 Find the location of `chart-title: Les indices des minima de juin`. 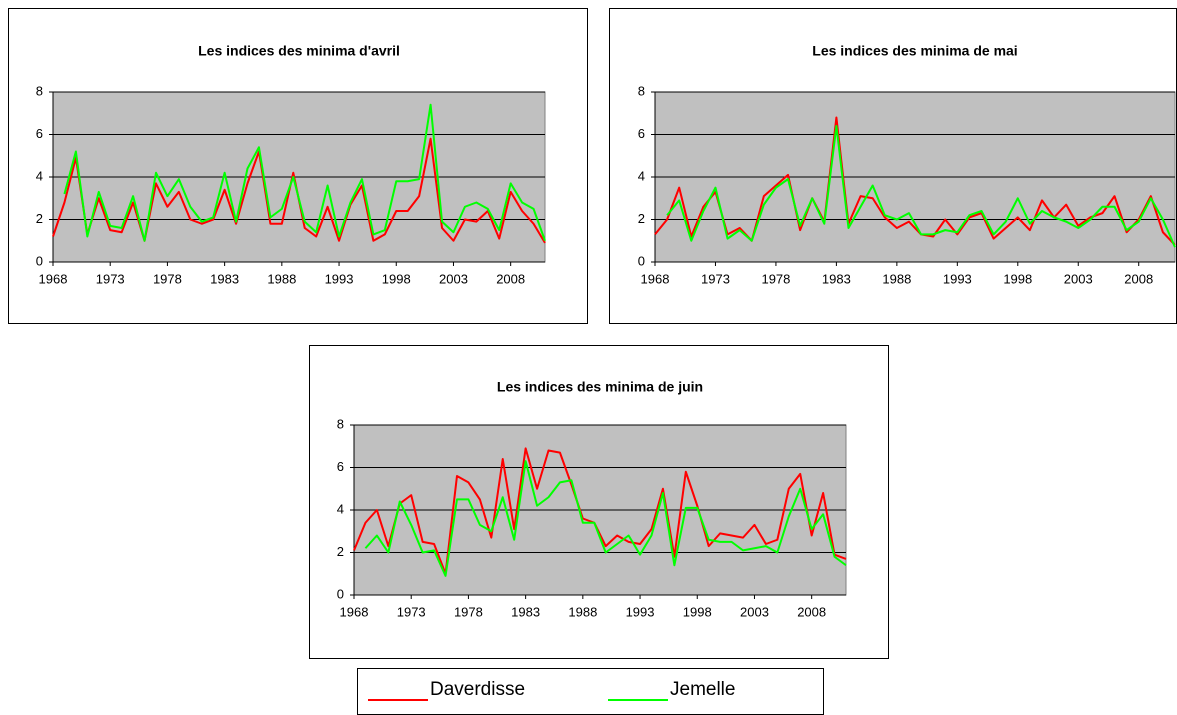

chart-title: Les indices des minima de juin is located at coordinates (600, 387).